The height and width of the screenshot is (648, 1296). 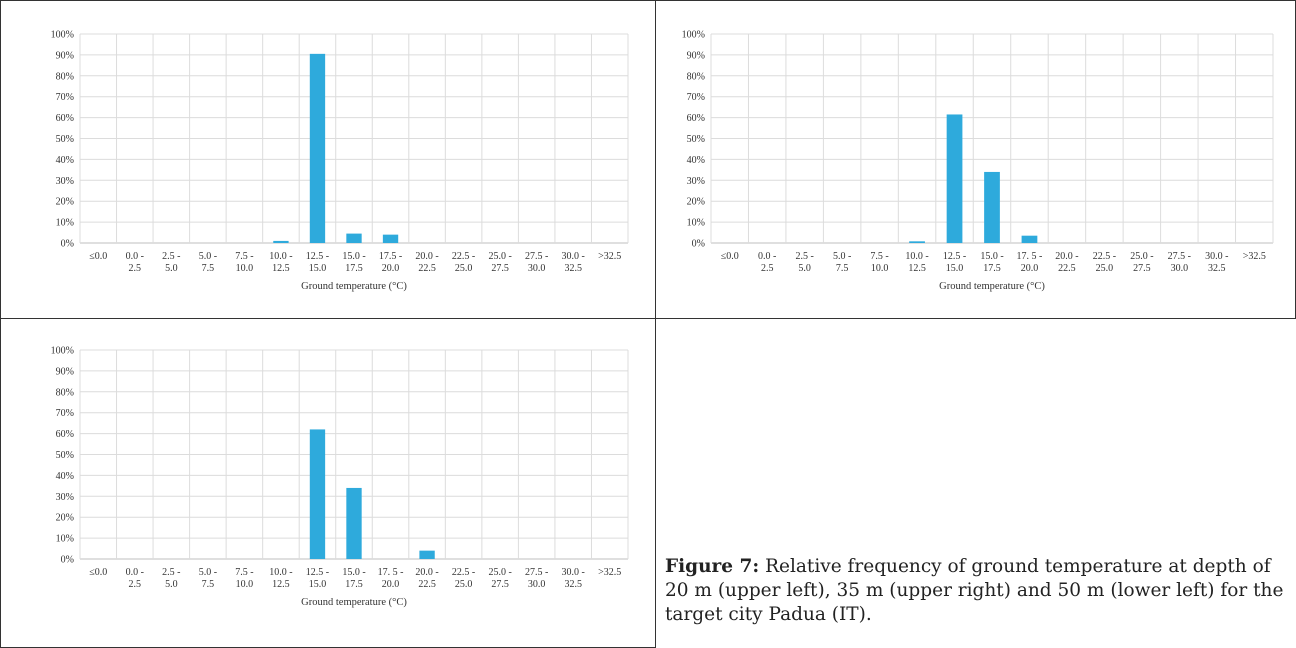 What do you see at coordinates (696, 223) in the screenshot?
I see `y-tick-label: 10%` at bounding box center [696, 223].